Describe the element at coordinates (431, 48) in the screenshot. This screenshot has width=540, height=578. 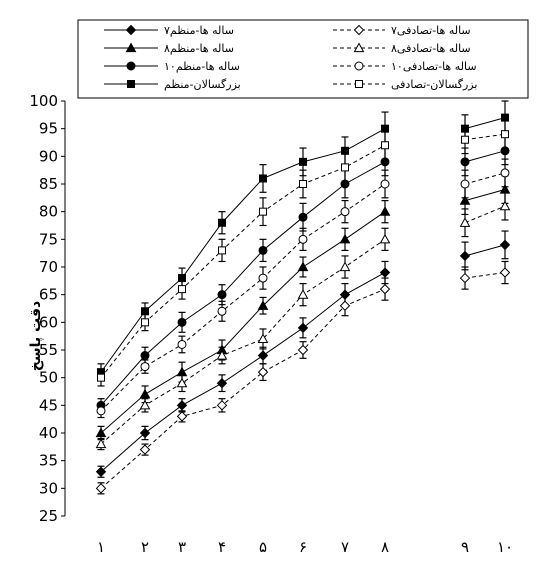
I see `legend-label: ۸ساله ها-تصادفی` at that location.